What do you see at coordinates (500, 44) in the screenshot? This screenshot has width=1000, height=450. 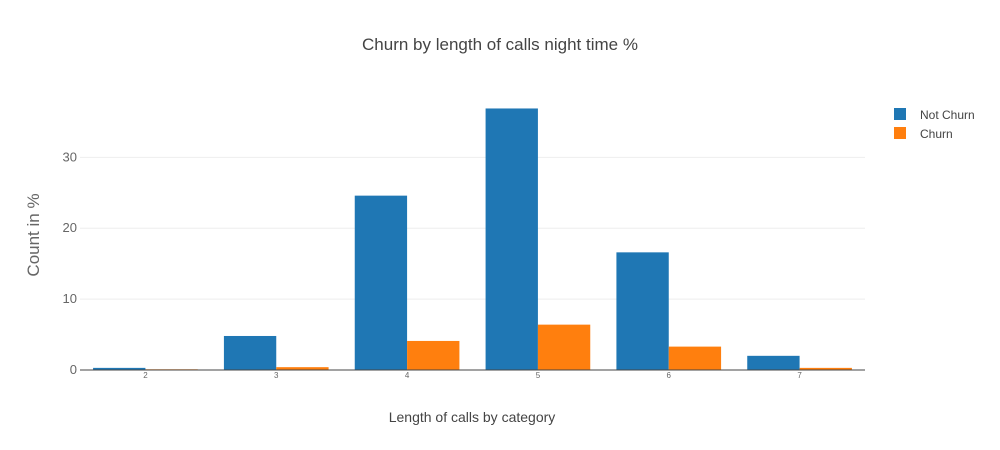 I see `chart-title: Churn by length of calls night time %` at bounding box center [500, 44].